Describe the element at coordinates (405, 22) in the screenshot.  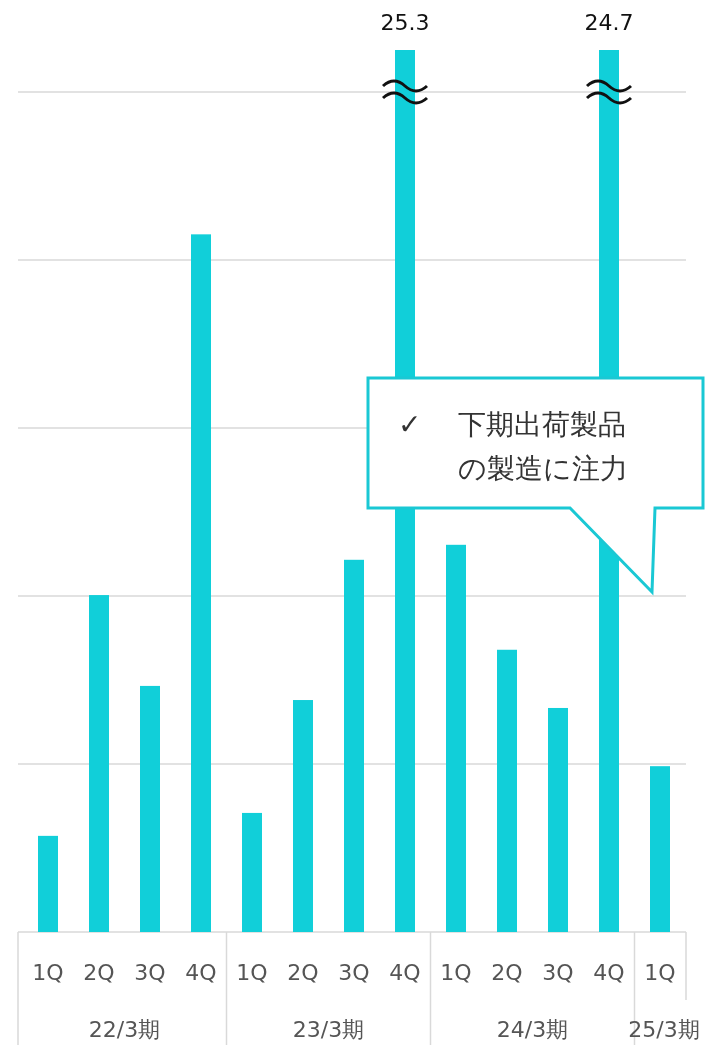
I see `text: 25.3` at that location.